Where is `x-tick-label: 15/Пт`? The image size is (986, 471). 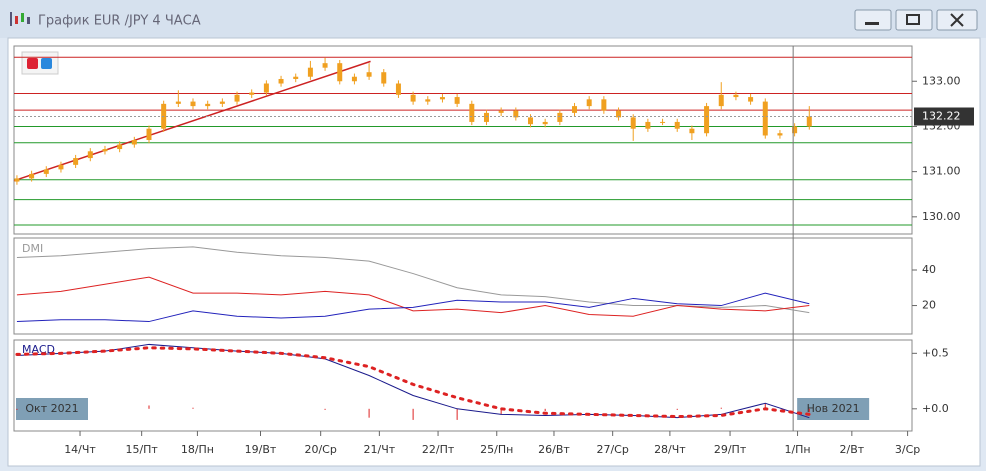 x-tick-label: 15/Пт is located at coordinates (141, 449).